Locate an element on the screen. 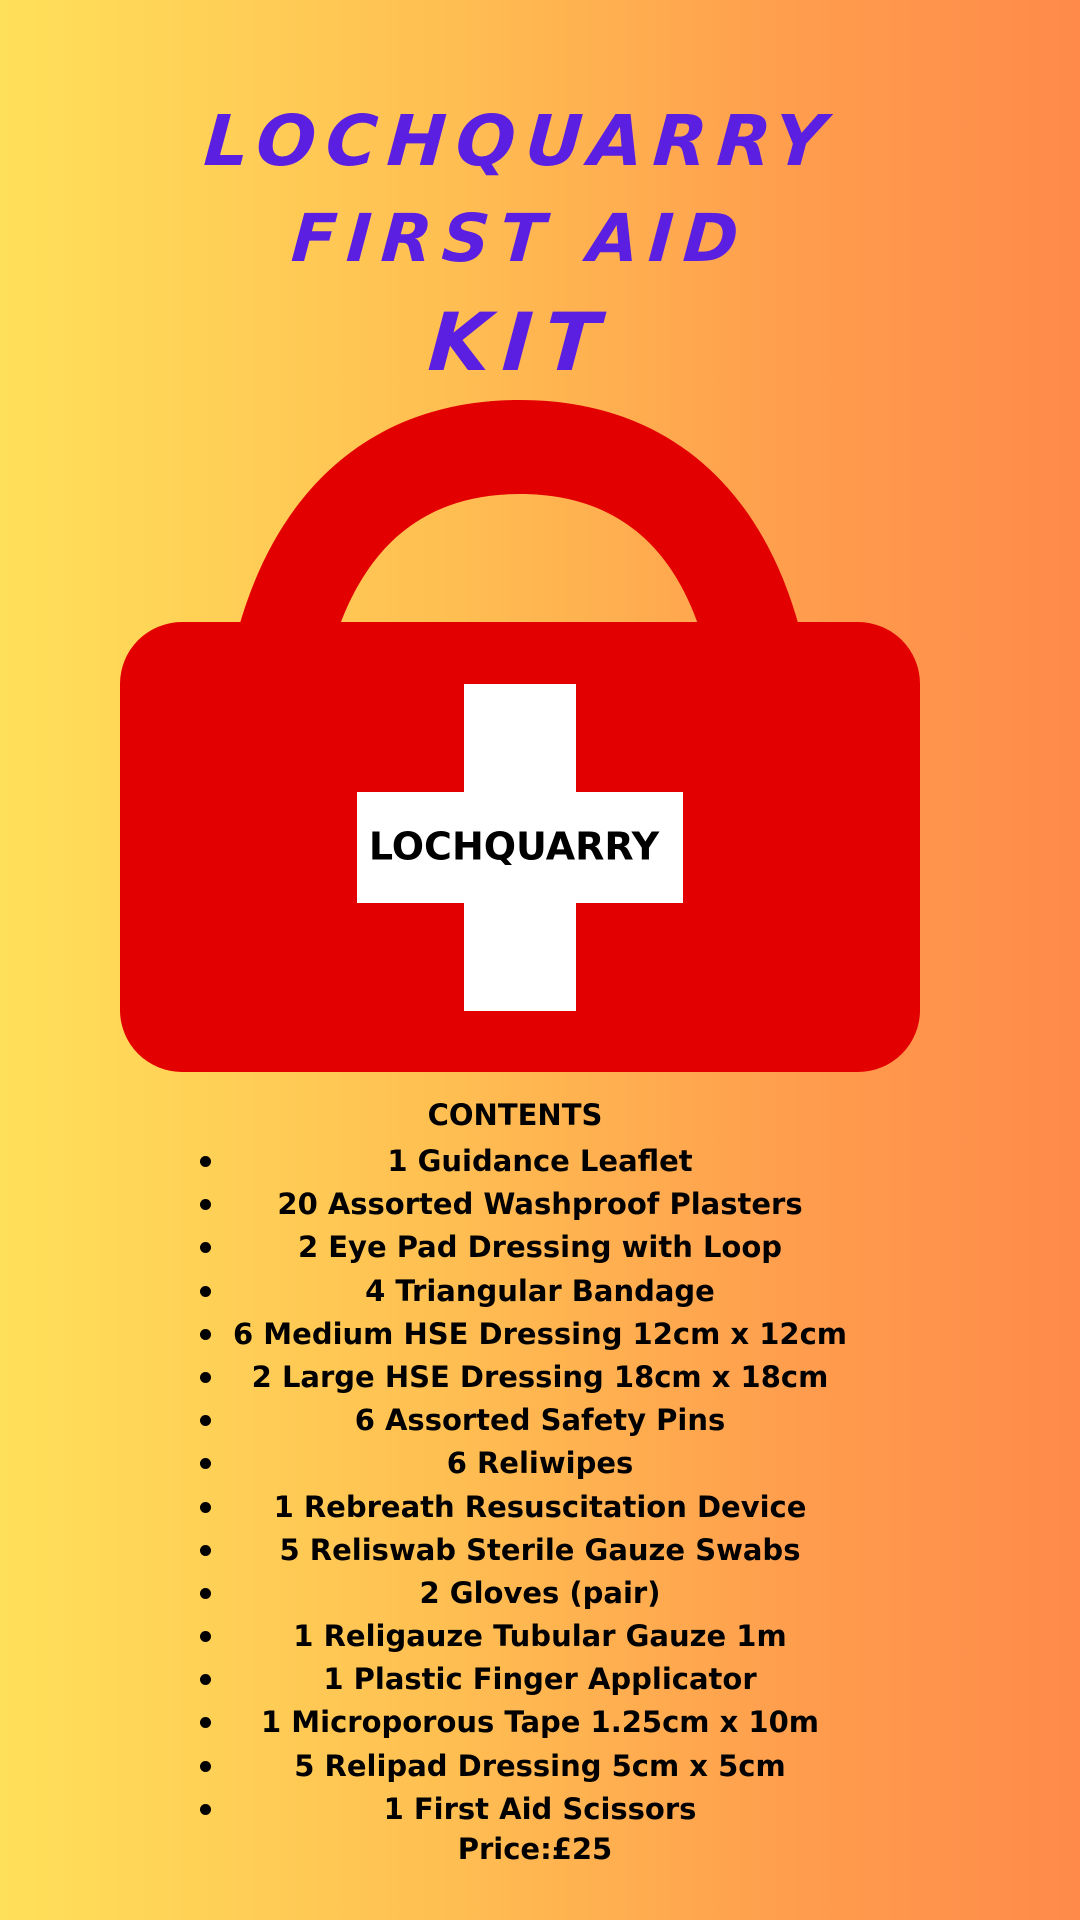  list-item-label: 20 Assorted Washproof Plasters is located at coordinates (540, 1204).